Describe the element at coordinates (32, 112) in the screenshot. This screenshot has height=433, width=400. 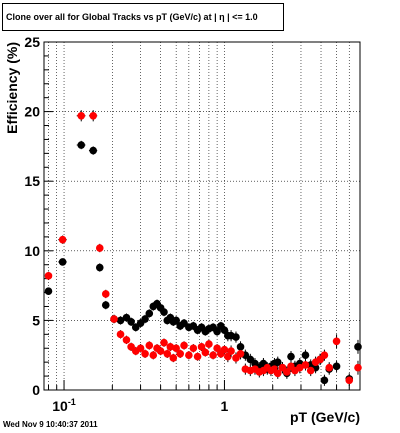
I see `y-tick-label: 20` at that location.